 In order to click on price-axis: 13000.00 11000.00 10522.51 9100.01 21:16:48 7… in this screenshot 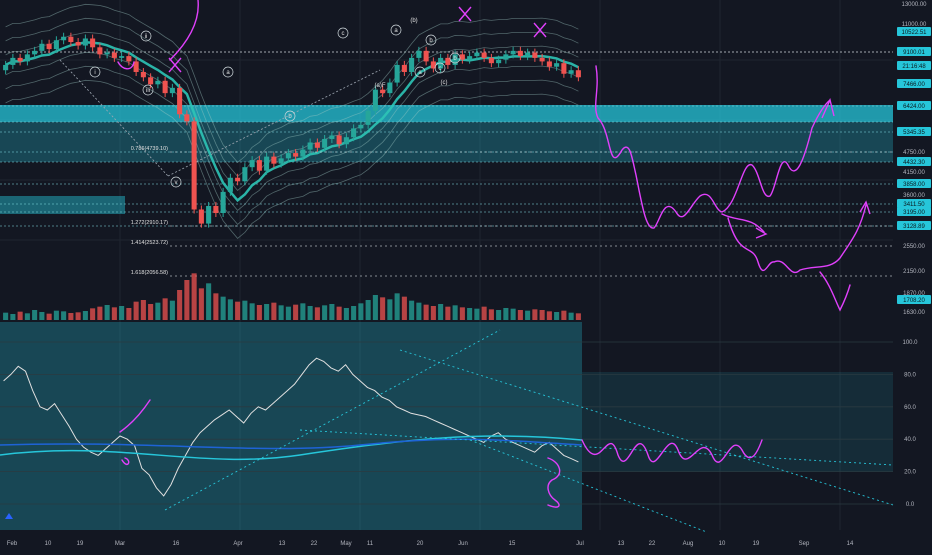, I will do `click(913, 160)`.